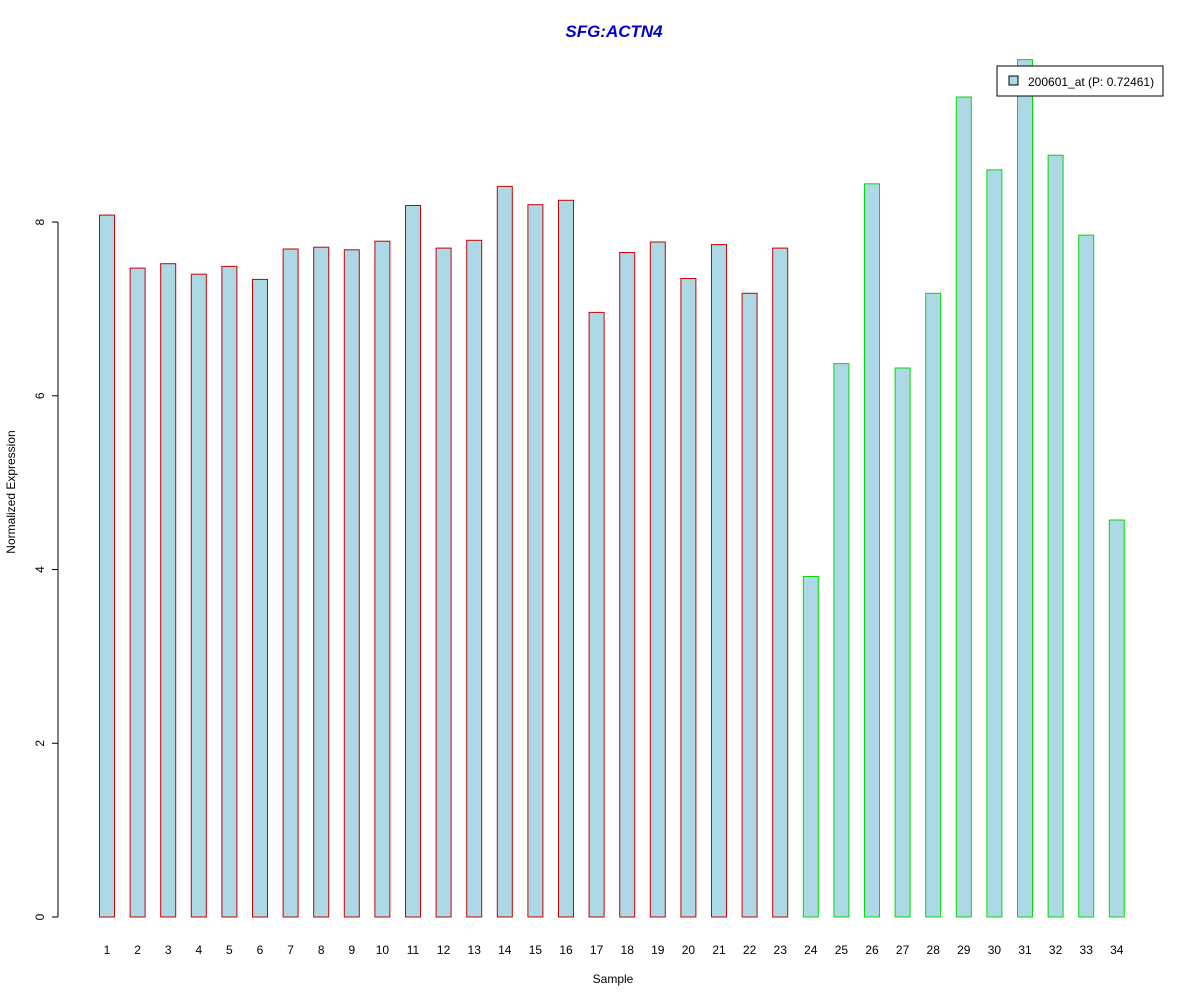  Describe the element at coordinates (614, 31) in the screenshot. I see `chart-title: SFG:ACTN4` at that location.